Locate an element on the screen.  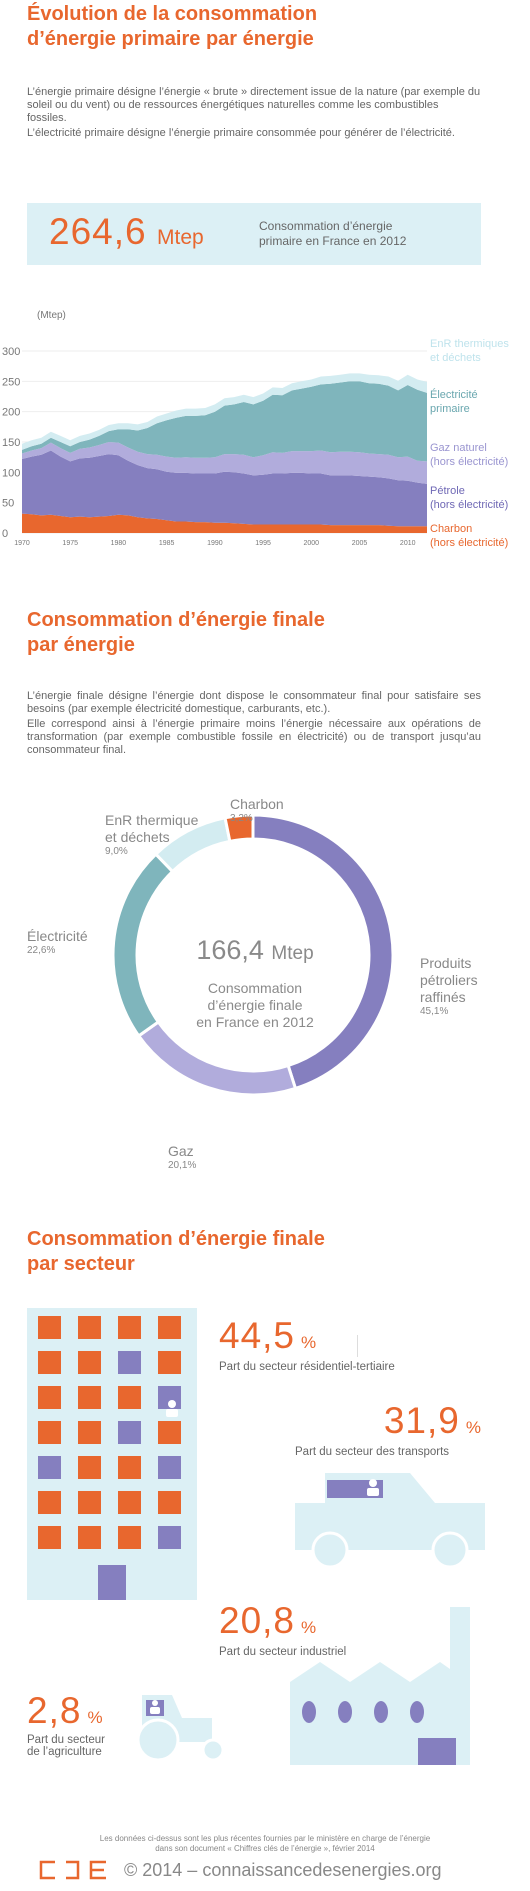
footer-copyright: © 2014 – connaissancedesenergies.org is located at coordinates (283, 1870).